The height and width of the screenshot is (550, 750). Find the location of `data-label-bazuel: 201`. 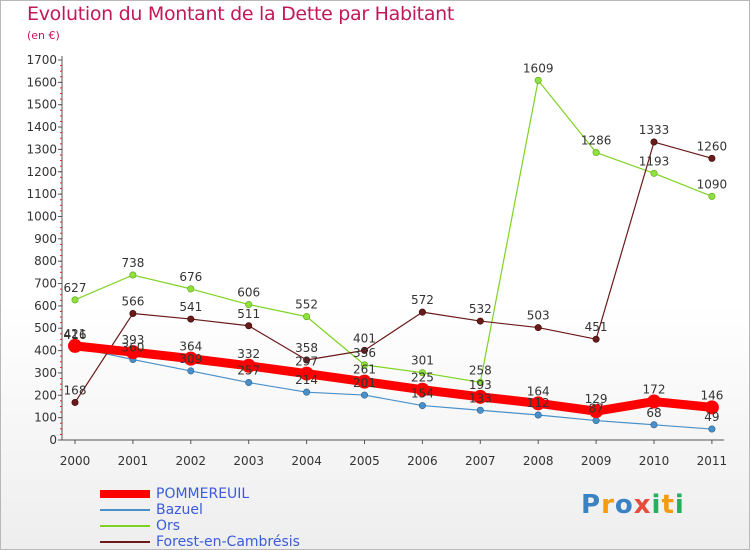

data-label-bazuel: 201 is located at coordinates (364, 383).